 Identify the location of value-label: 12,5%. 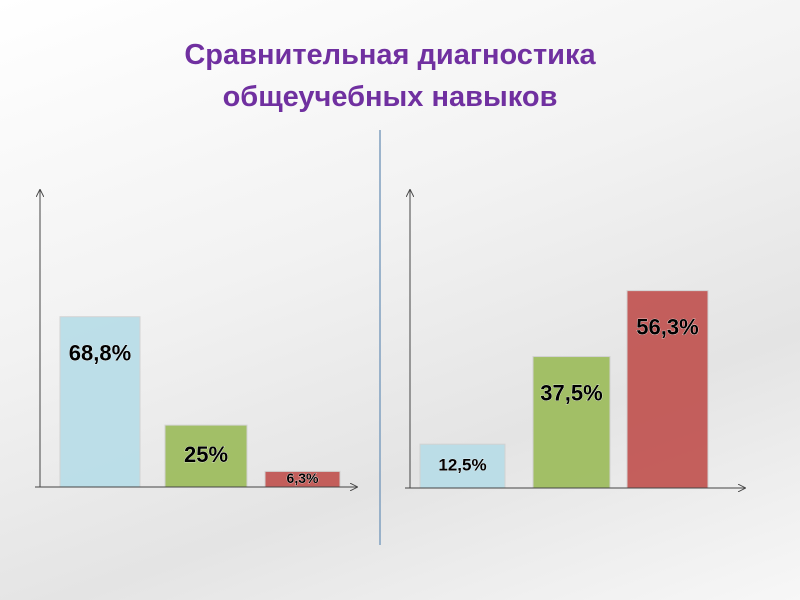
(462, 465).